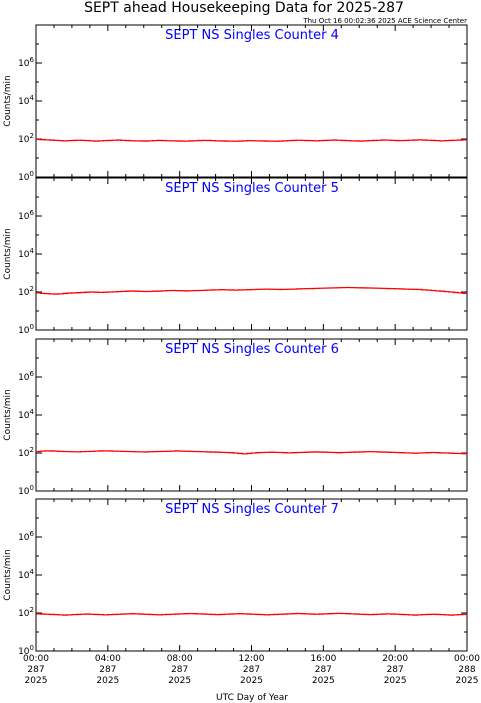  Describe the element at coordinates (108, 659) in the screenshot. I see `x-tick-label-time: 04:00` at that location.